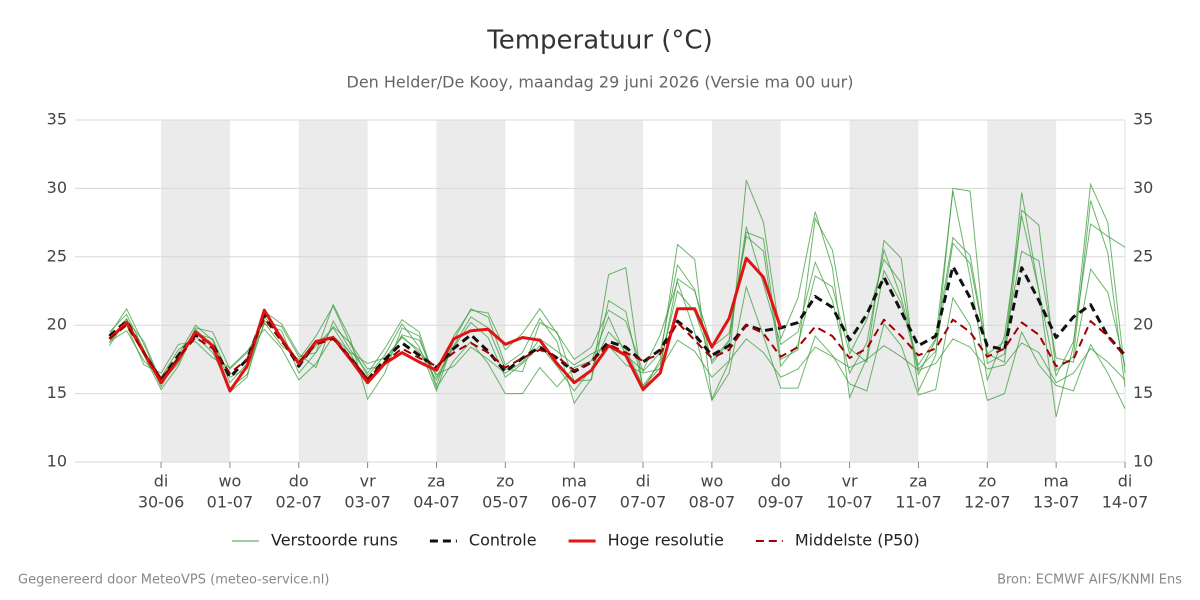  Describe the element at coordinates (987, 502) in the screenshot. I see `x-tick-date: 12-07` at that location.